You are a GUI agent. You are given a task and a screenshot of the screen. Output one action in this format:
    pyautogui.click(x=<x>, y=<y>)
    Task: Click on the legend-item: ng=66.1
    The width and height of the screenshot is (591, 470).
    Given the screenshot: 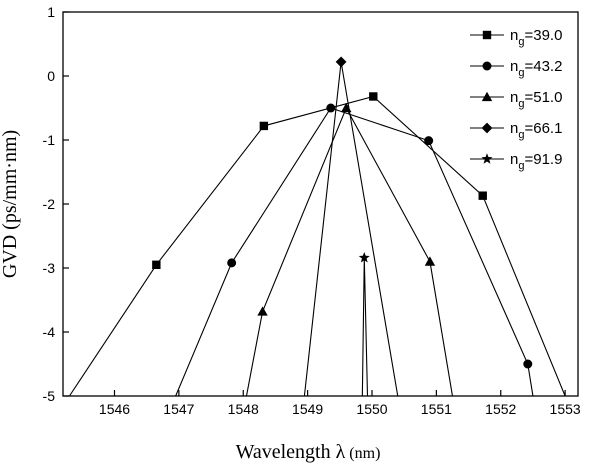 What is the action you would take?
    pyautogui.click(x=516, y=130)
    